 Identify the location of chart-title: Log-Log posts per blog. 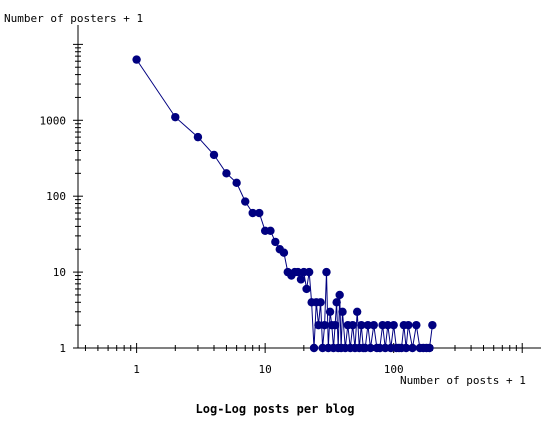
(275, 409).